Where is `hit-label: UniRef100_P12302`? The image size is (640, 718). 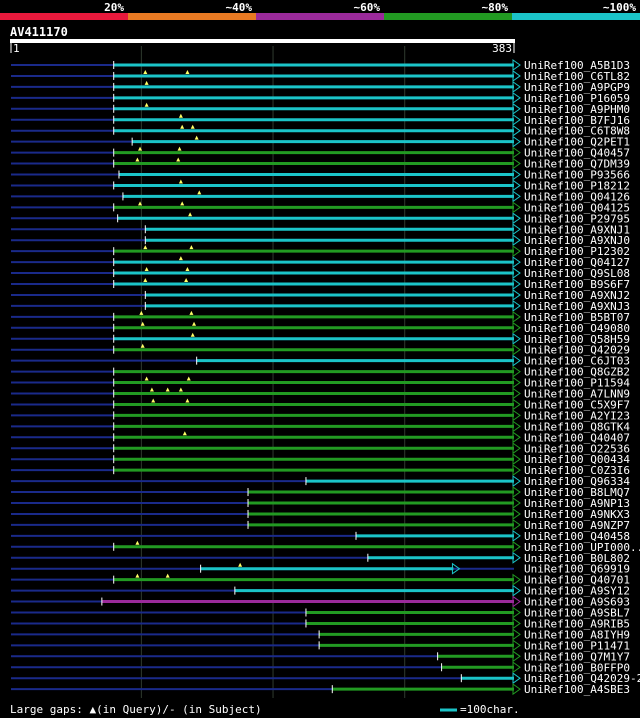 hit-label: UniRef100_P12302 is located at coordinates (577, 251).